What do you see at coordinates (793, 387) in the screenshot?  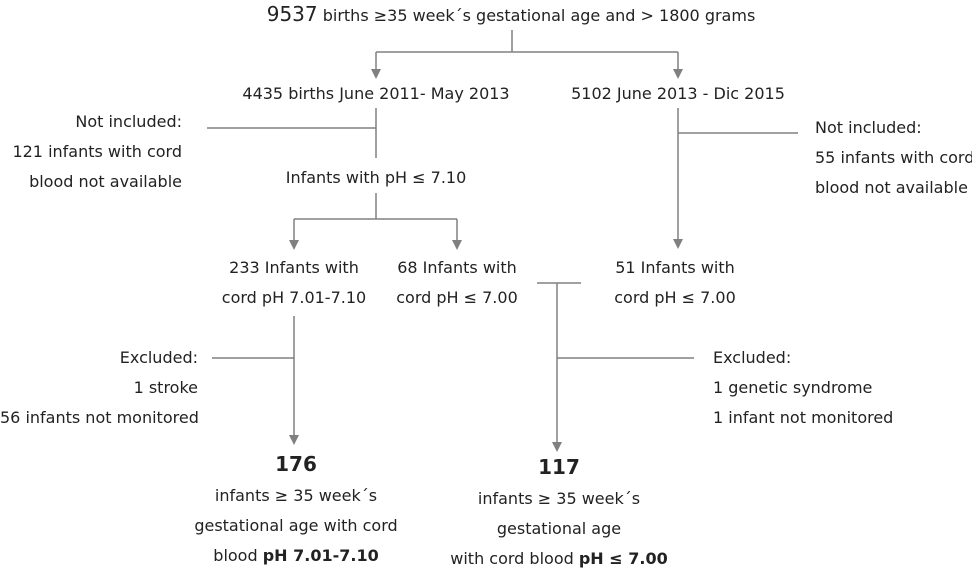 I see `right-excluded-line-1: 1 genetic syndrome` at bounding box center [793, 387].